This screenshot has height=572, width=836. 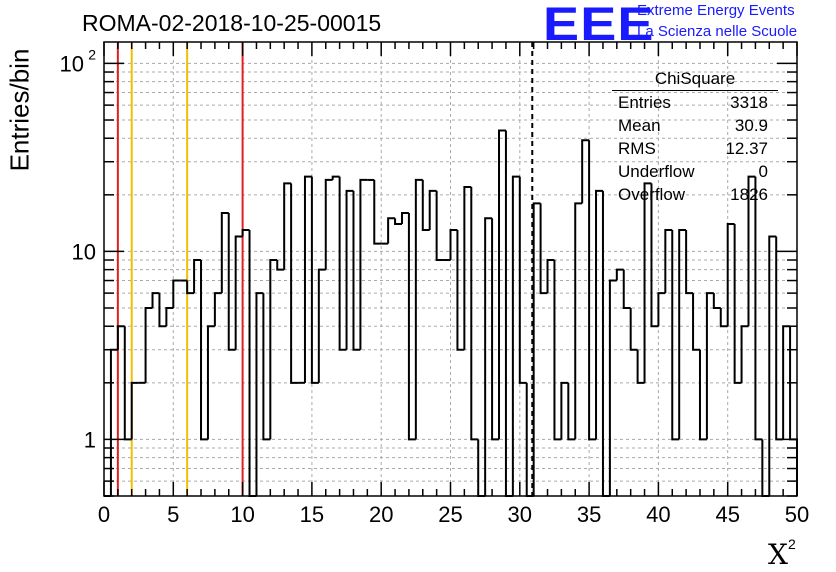 I want to click on stats-row-mean: Mean 30.9, so click(x=695, y=125).